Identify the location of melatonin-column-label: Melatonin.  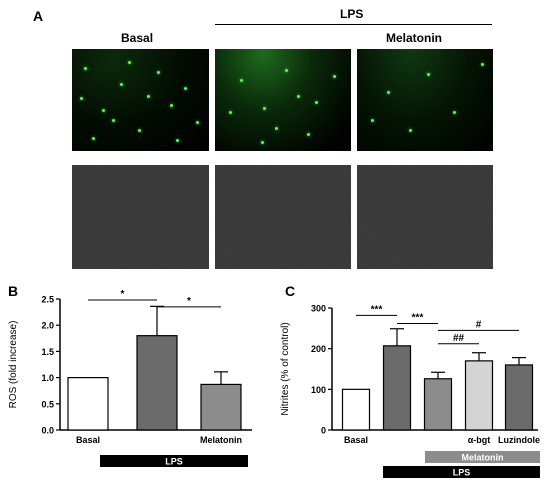
(414, 38).